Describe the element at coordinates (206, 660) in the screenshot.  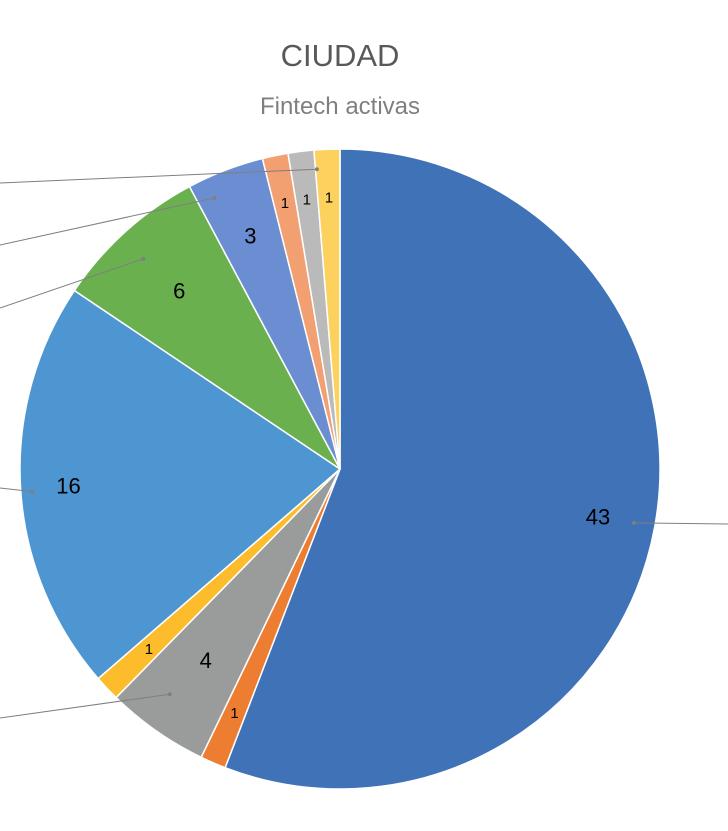
I see `slice-data-label: 4` at that location.